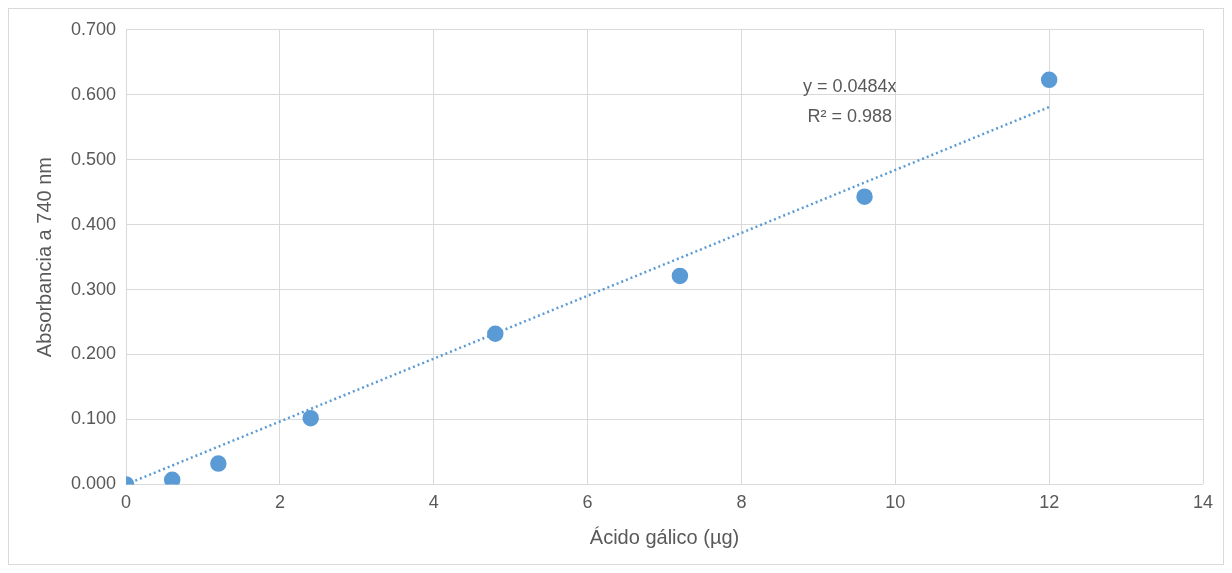 The image size is (1232, 573). Describe the element at coordinates (850, 115) in the screenshot. I see `annotation: R² = 0.988` at that location.